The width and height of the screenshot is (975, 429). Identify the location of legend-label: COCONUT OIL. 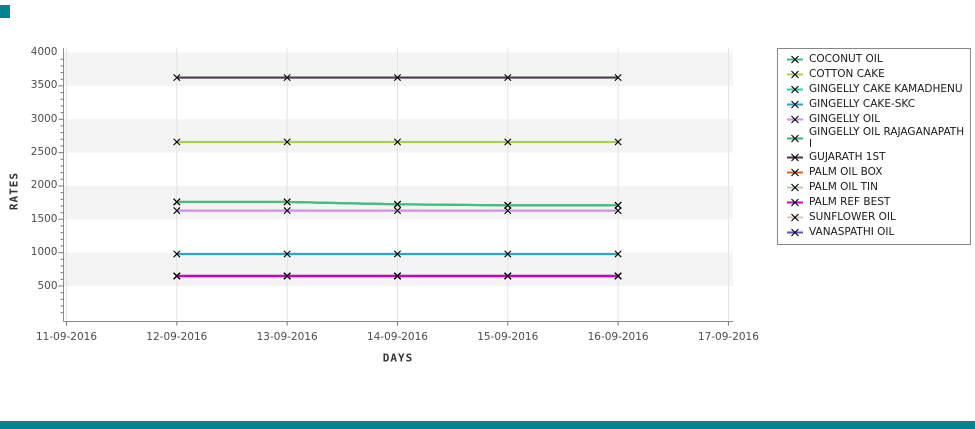
(846, 58).